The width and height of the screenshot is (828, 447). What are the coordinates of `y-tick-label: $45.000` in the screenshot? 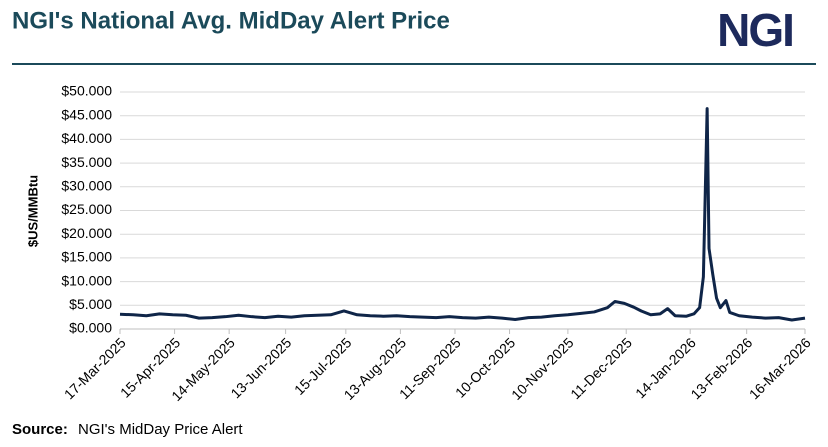 It's located at (86, 114).